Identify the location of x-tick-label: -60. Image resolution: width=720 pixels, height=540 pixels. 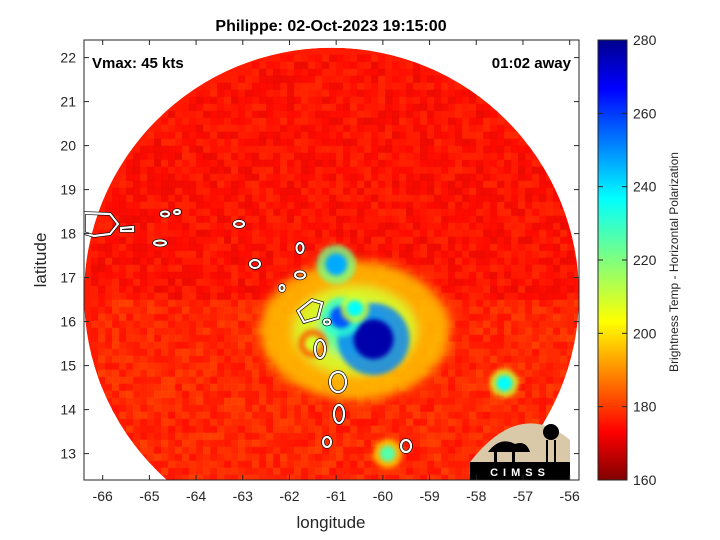
(383, 496).